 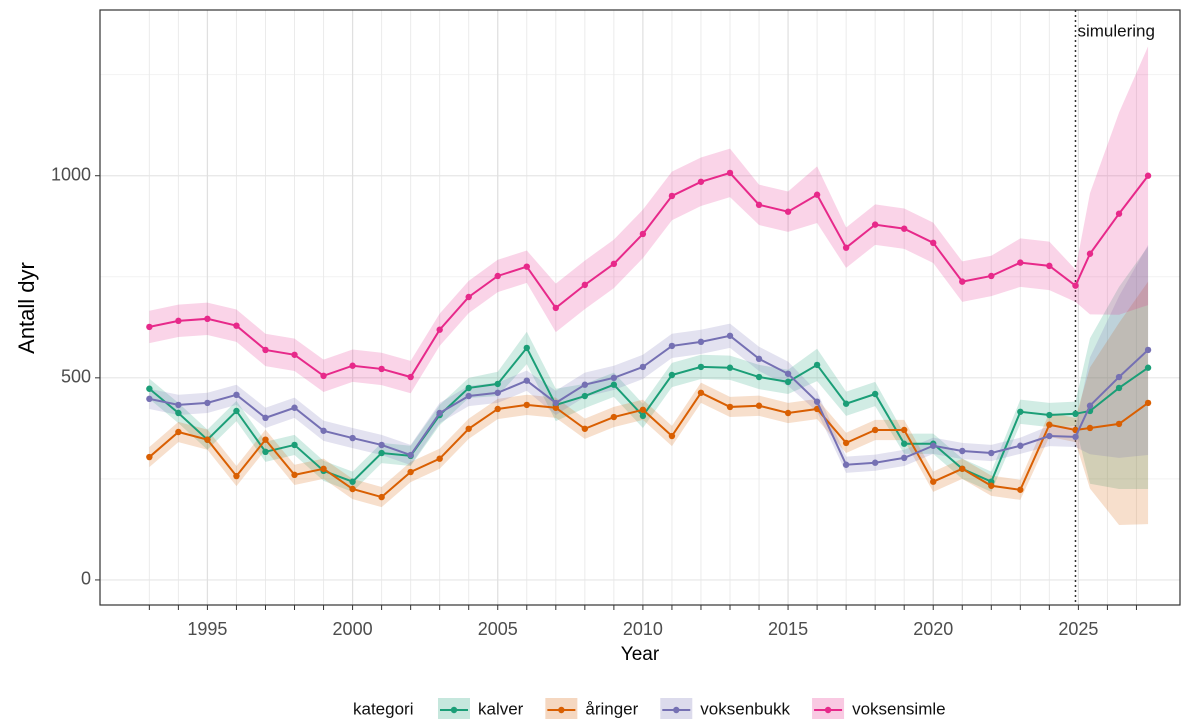 What do you see at coordinates (76, 377) in the screenshot?
I see `y-tick-label: 500` at bounding box center [76, 377].